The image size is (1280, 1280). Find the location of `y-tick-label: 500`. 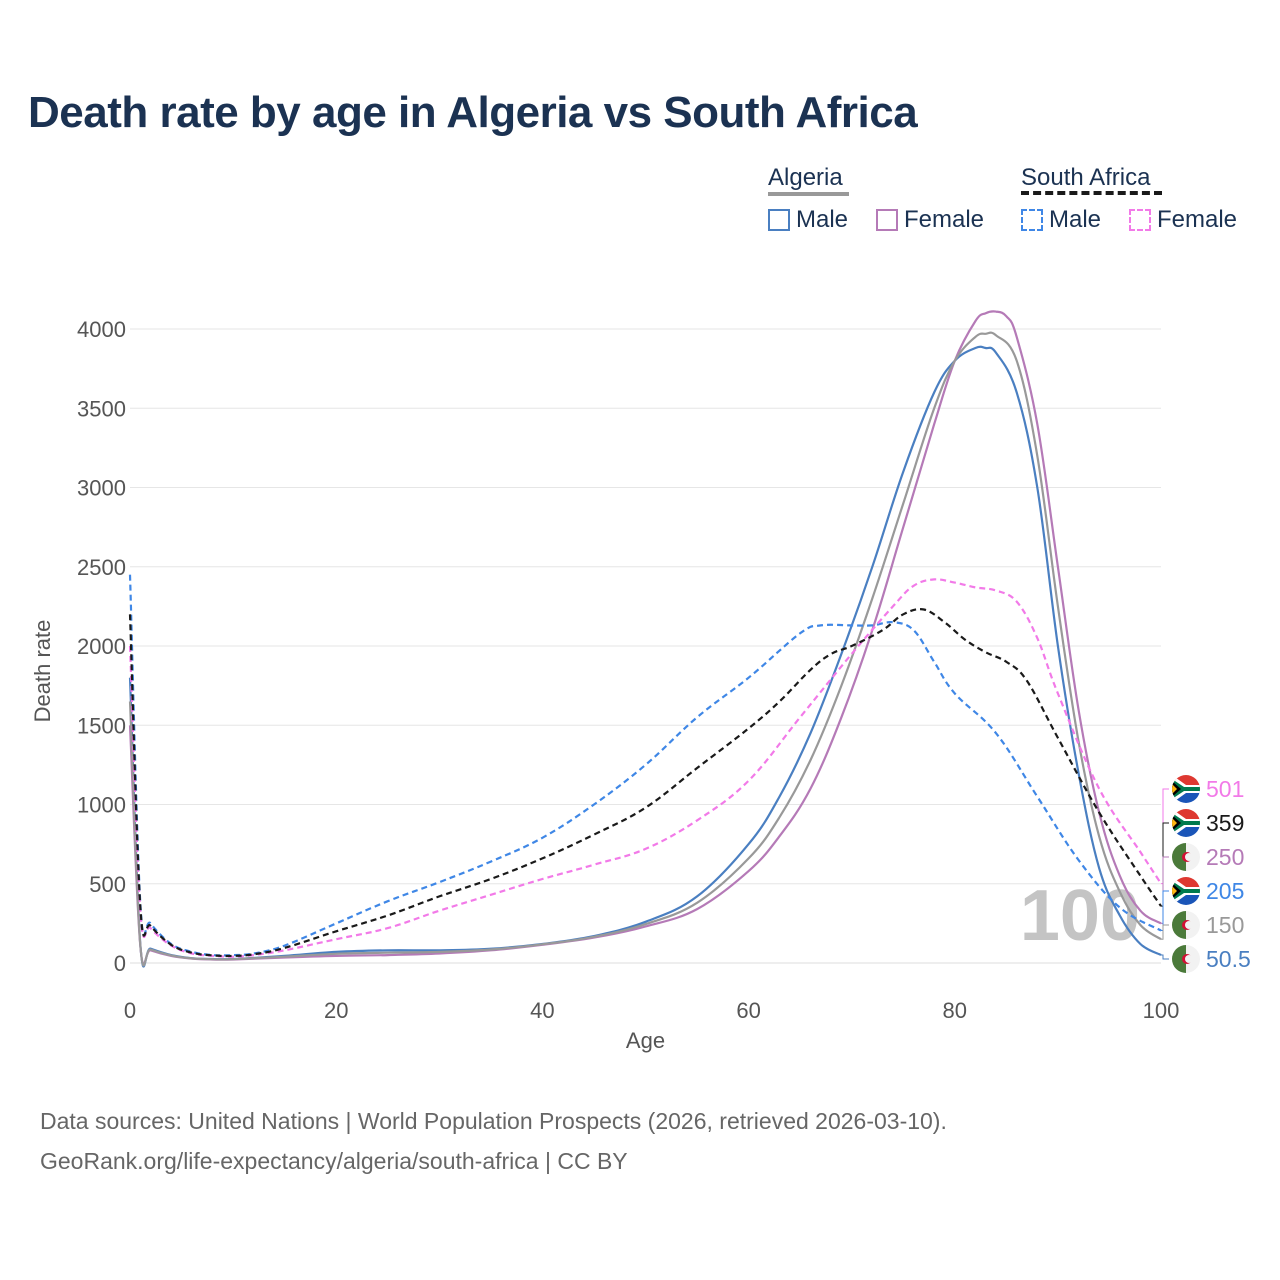

y-tick-label: 500 is located at coordinates (107, 884).